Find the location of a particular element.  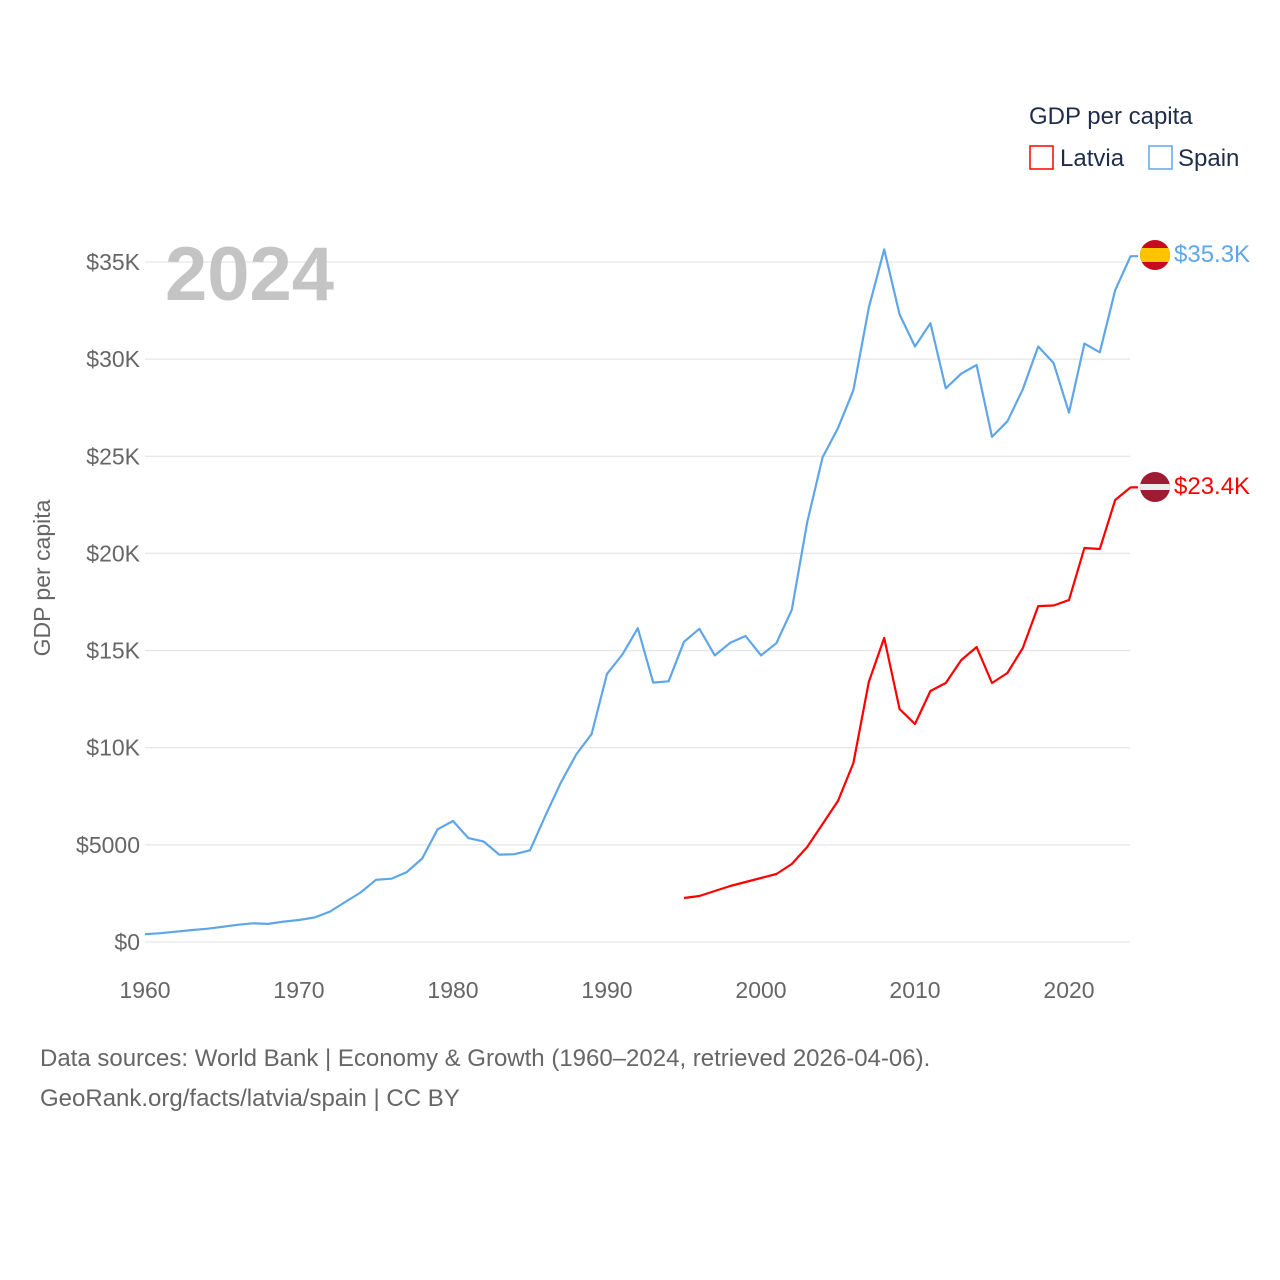

x-tick-label: 1990 is located at coordinates (606, 990).